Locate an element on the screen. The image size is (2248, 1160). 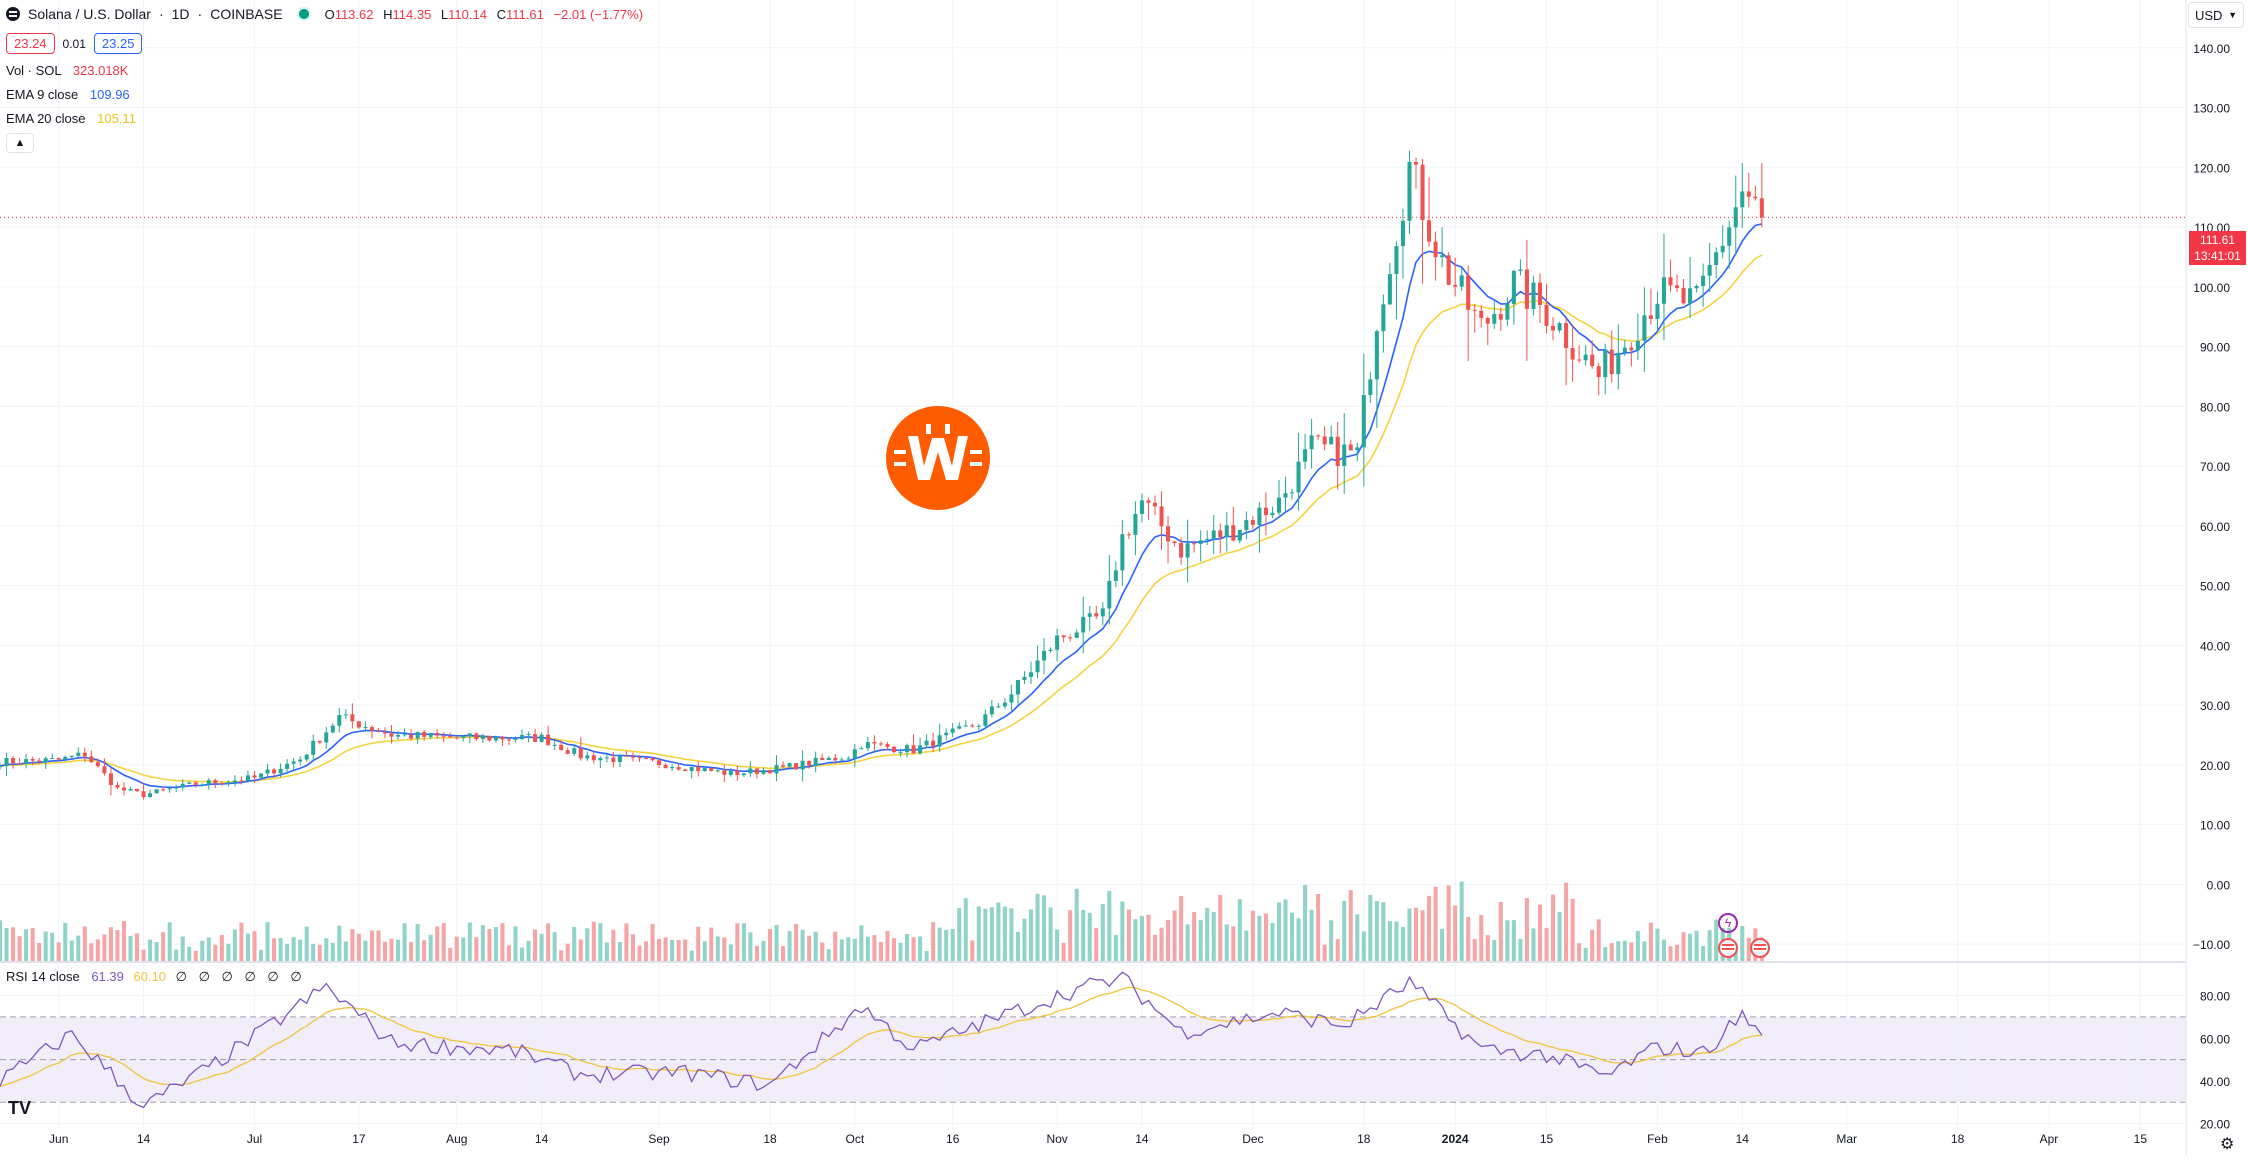
buy-button: 23.25 is located at coordinates (118, 43).